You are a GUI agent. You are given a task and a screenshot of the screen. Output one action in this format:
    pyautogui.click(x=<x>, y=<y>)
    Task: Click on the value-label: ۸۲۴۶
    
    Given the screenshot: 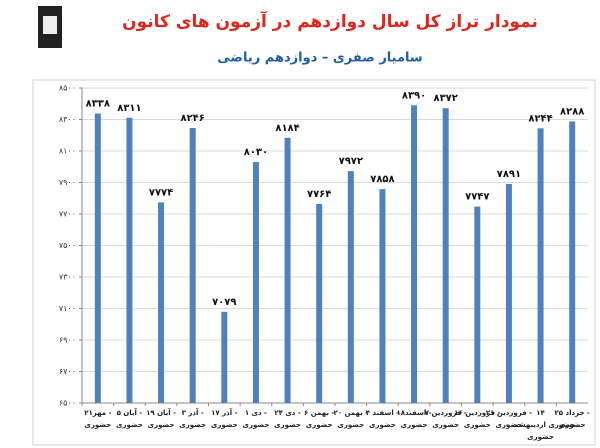 What is the action you would take?
    pyautogui.click(x=192, y=118)
    